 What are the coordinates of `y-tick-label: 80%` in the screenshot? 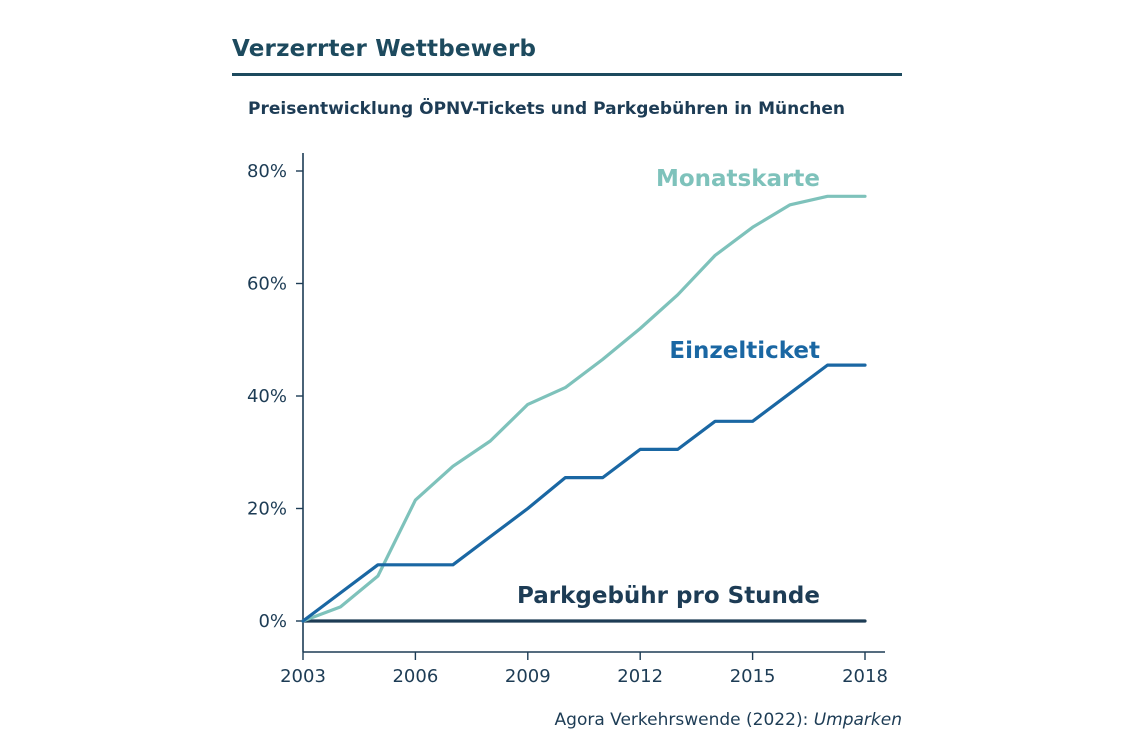 It's located at (267, 171).